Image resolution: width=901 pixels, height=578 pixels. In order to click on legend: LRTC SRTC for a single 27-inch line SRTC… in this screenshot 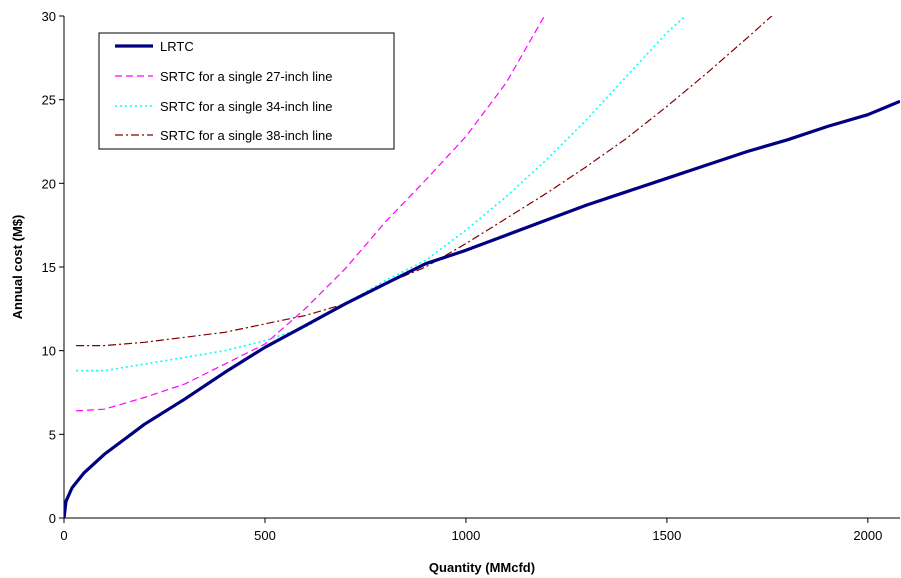, I will do `click(246, 91)`.